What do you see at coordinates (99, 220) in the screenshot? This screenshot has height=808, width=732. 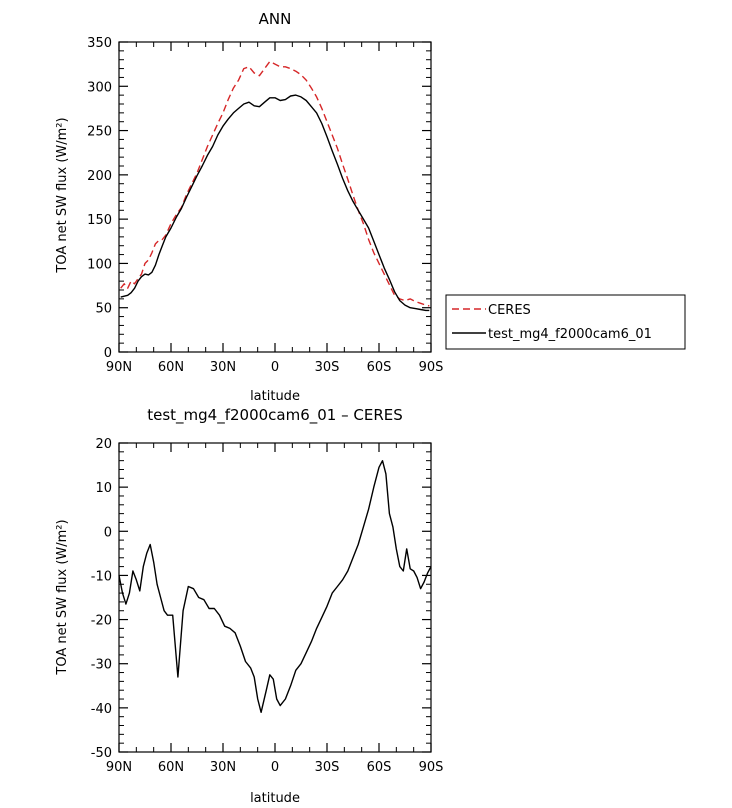 I see `y-tick-label: 150` at bounding box center [99, 220].